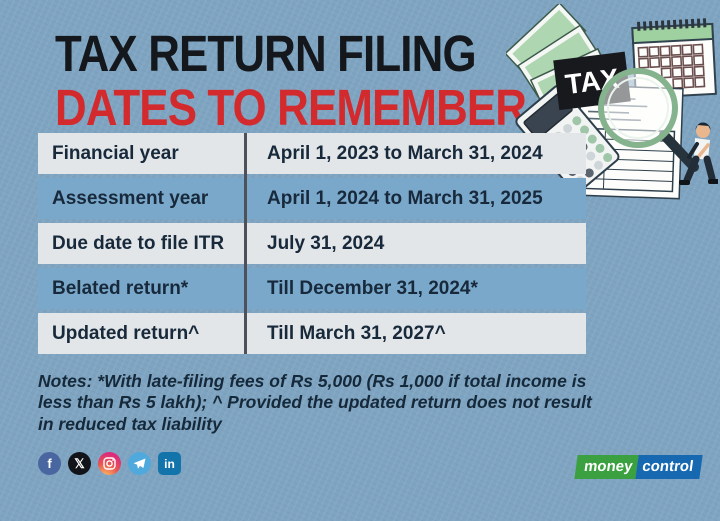 This screenshot has width=720, height=521. I want to click on x-twitter-icon: 𝕏, so click(79, 463).